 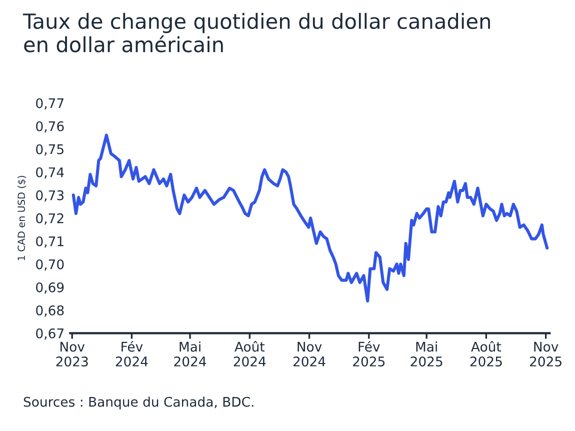 I want to click on x-tick-label: Mai 2024, so click(x=190, y=353).